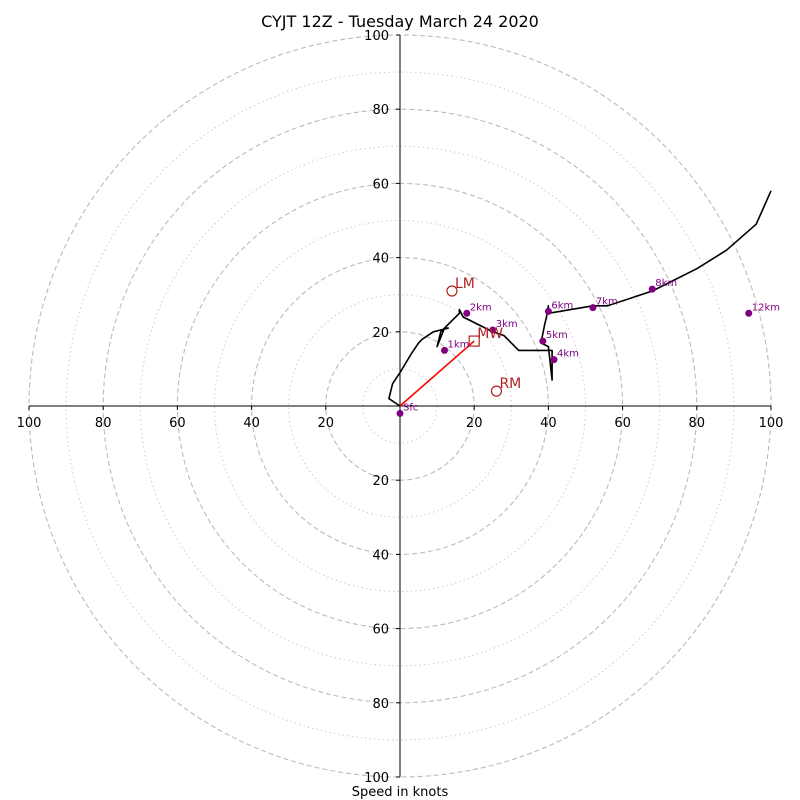 The height and width of the screenshot is (800, 800). I want to click on height-marker-sfc, so click(400, 413).